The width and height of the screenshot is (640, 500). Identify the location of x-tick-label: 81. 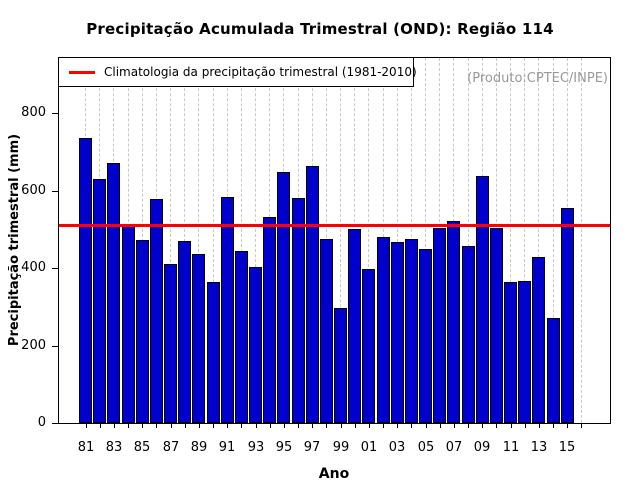
(86, 447).